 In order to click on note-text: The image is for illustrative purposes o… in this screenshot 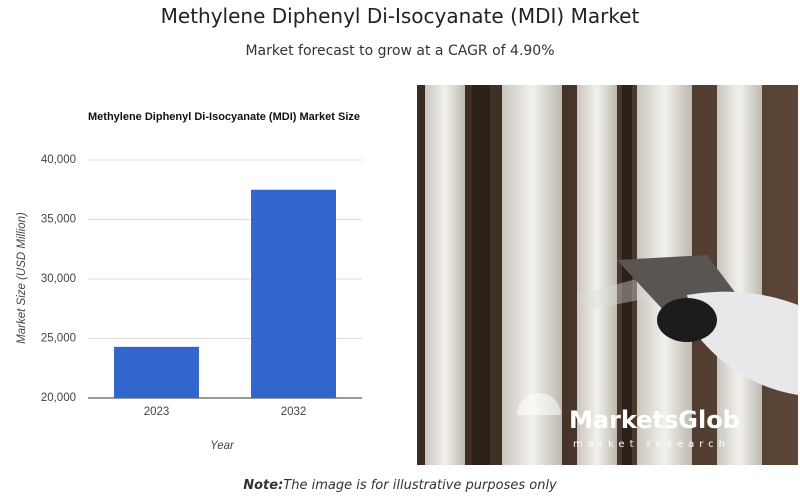, I will do `click(420, 485)`.